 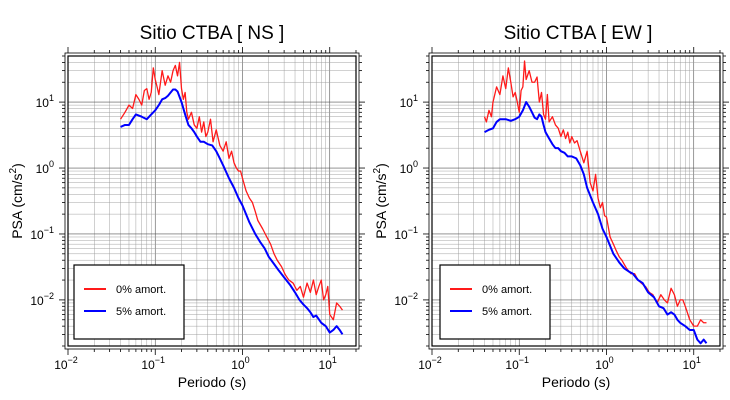 I want to click on chart-title: Sitio CTBA [ NS ], so click(x=212, y=33).